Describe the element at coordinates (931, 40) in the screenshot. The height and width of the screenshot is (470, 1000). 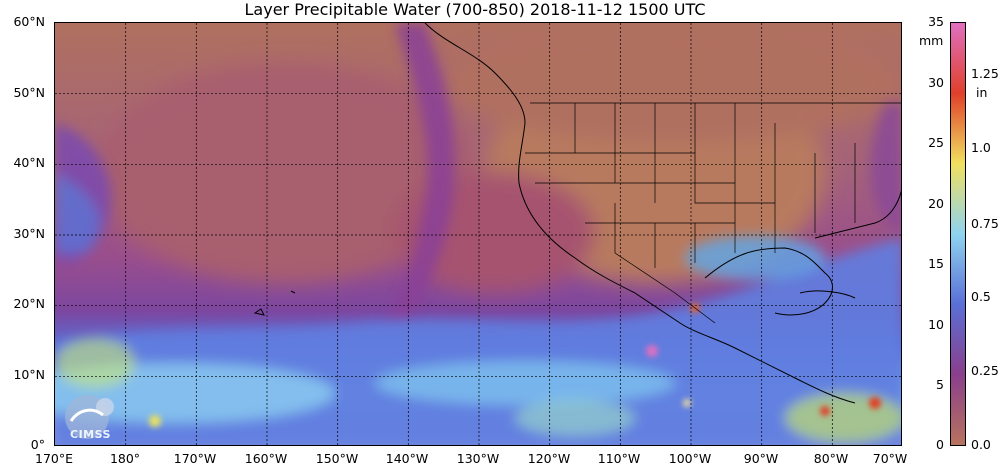
I see `colorbar-unit-mm: mm` at that location.